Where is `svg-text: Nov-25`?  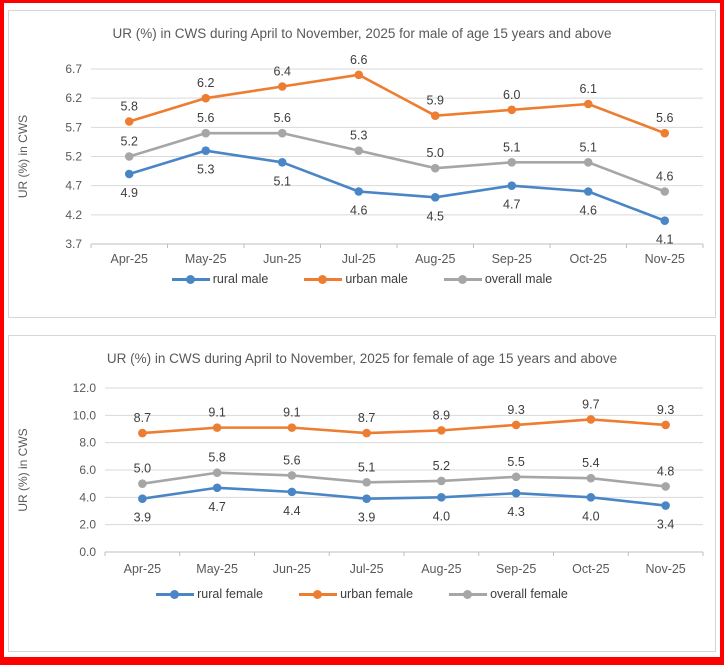 svg-text: Nov-25 is located at coordinates (665, 259).